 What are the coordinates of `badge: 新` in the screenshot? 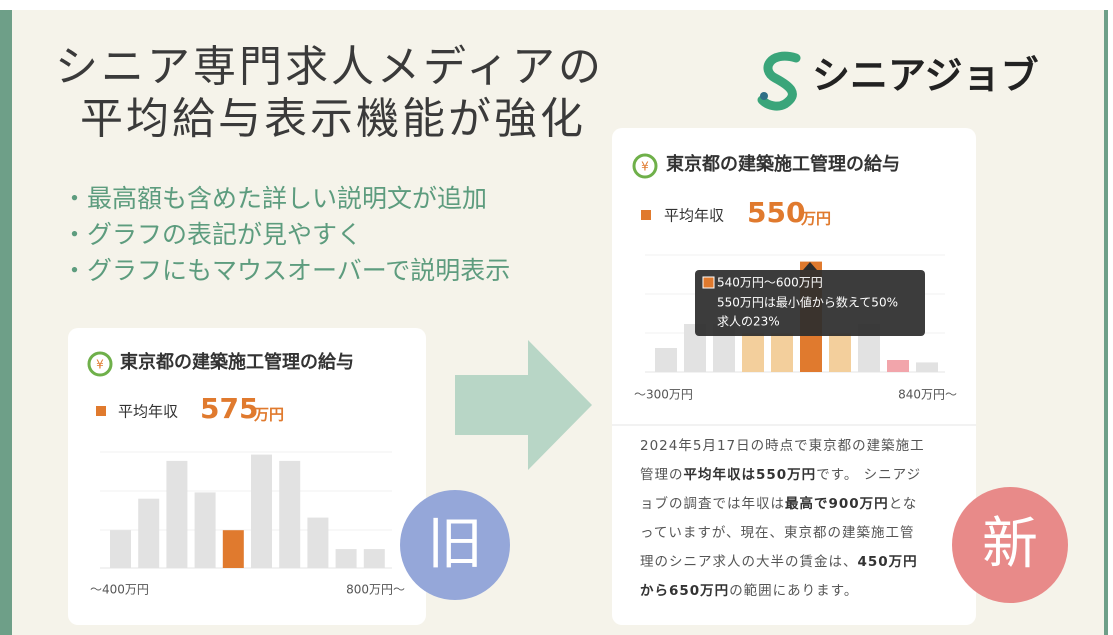 It's located at (1010, 544).